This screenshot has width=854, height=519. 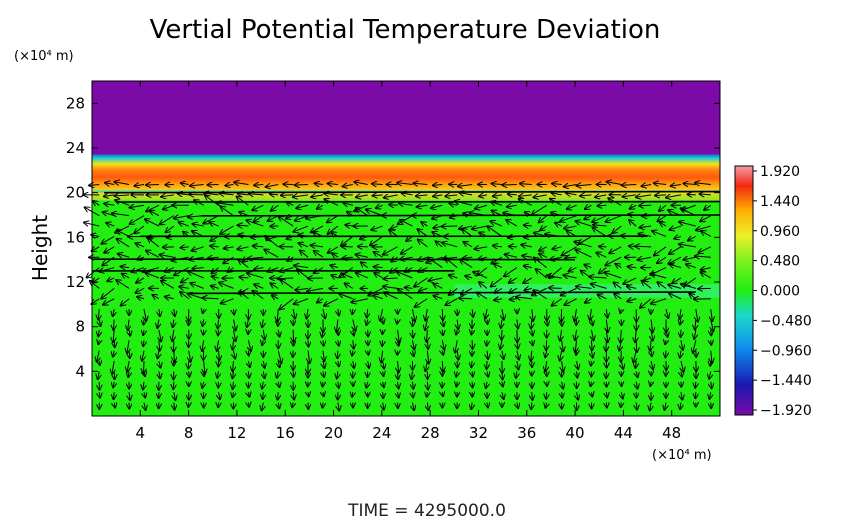 I want to click on colorbar-label: 0.960, so click(x=780, y=232).